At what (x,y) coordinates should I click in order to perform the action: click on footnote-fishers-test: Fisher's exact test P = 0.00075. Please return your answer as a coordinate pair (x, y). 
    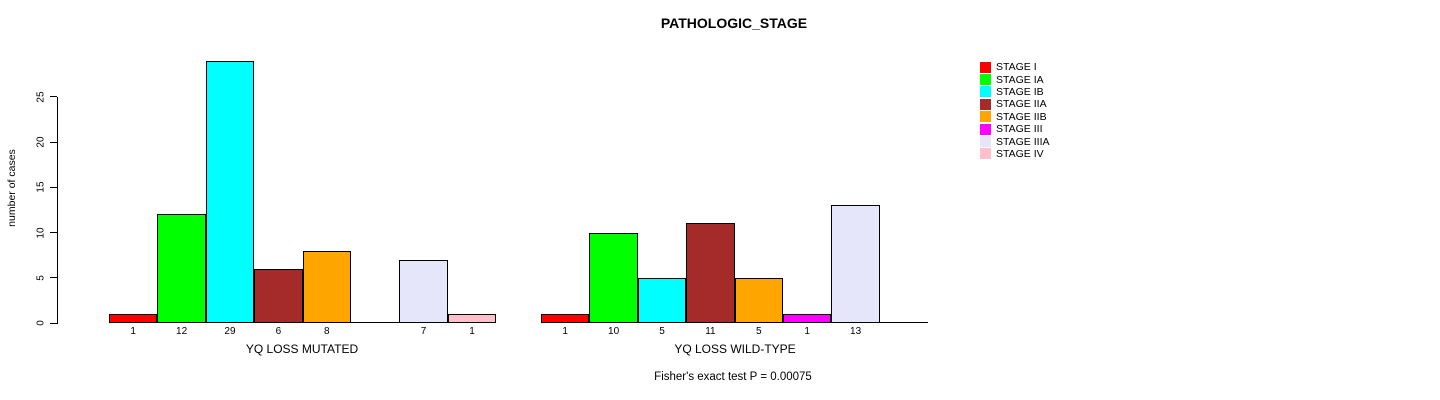
    Looking at the image, I should click on (733, 377).